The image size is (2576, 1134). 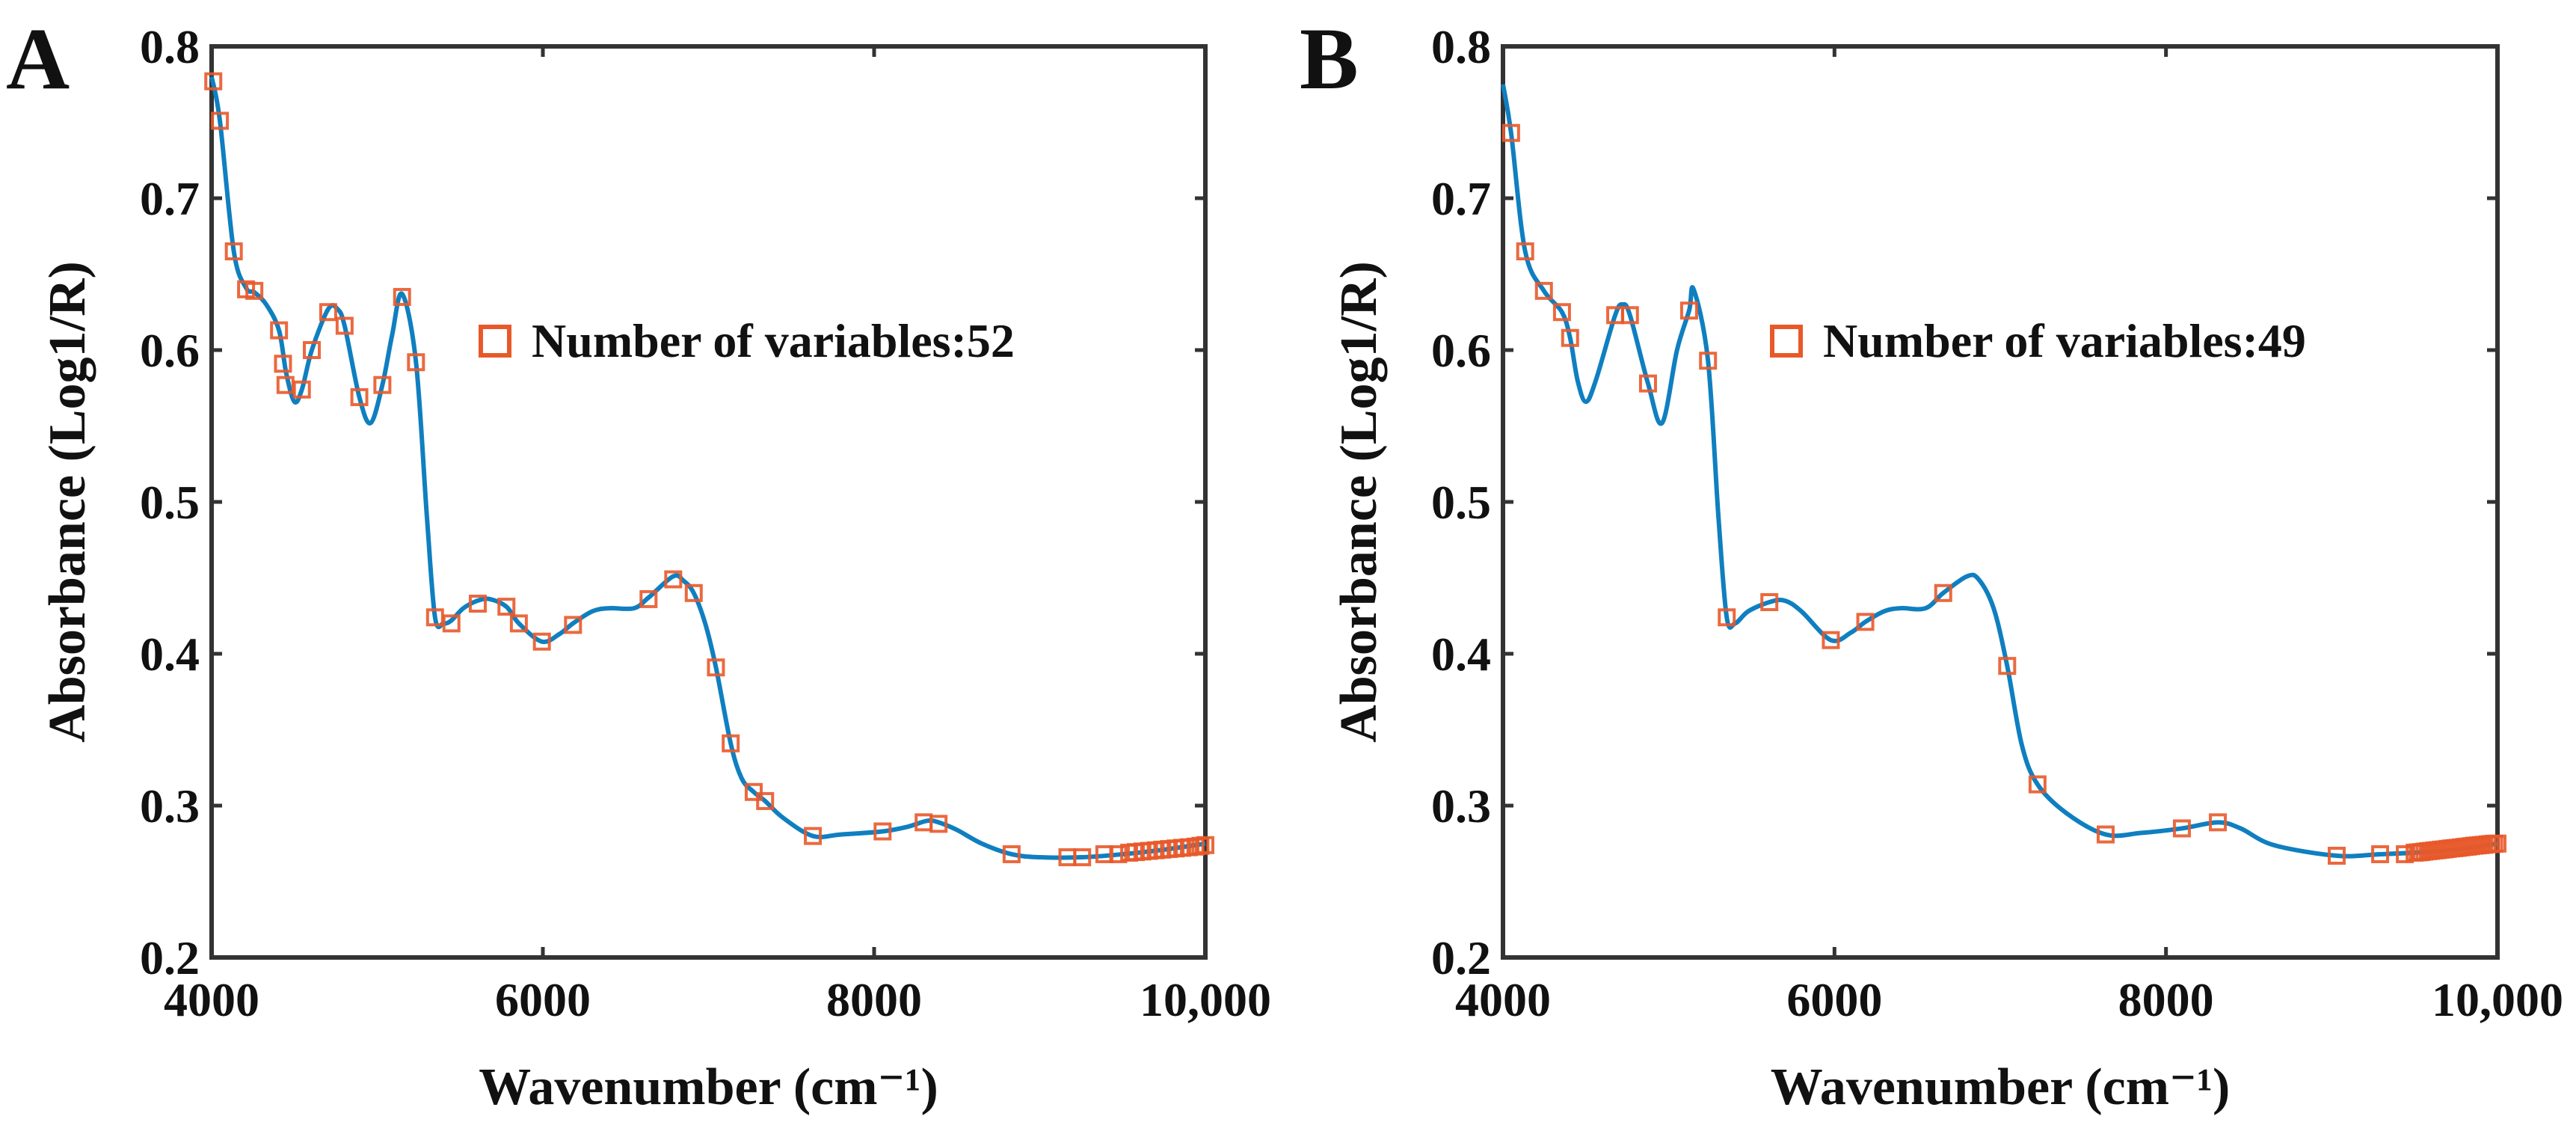 What do you see at coordinates (2064, 341) in the screenshot?
I see `legend-label: Number of variables:49` at bounding box center [2064, 341].